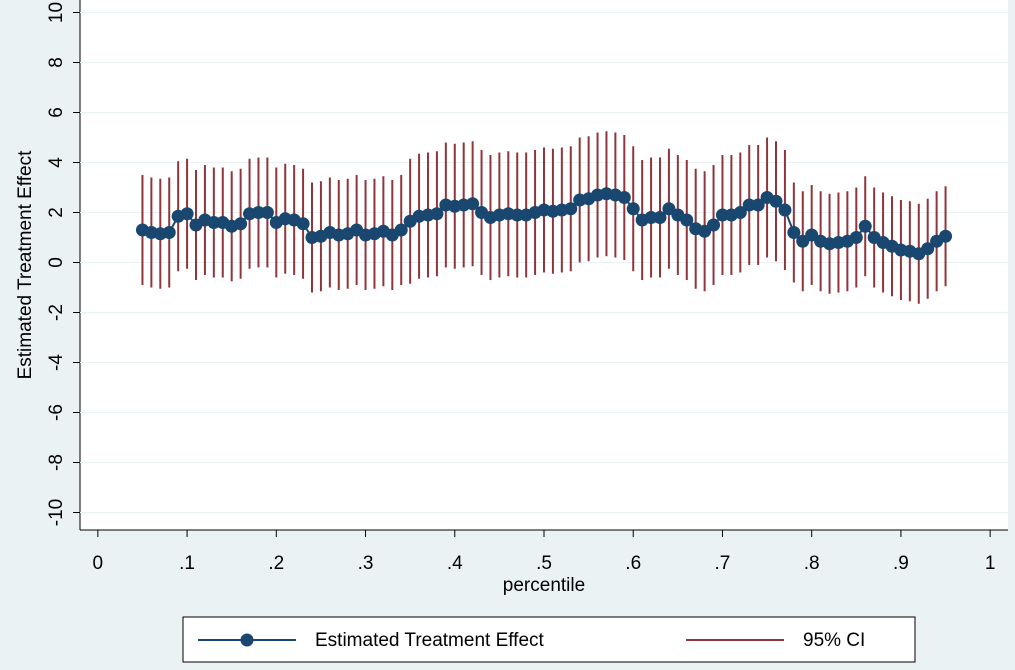 The image size is (1015, 670). I want to click on x-tick-label: .7, so click(723, 563).